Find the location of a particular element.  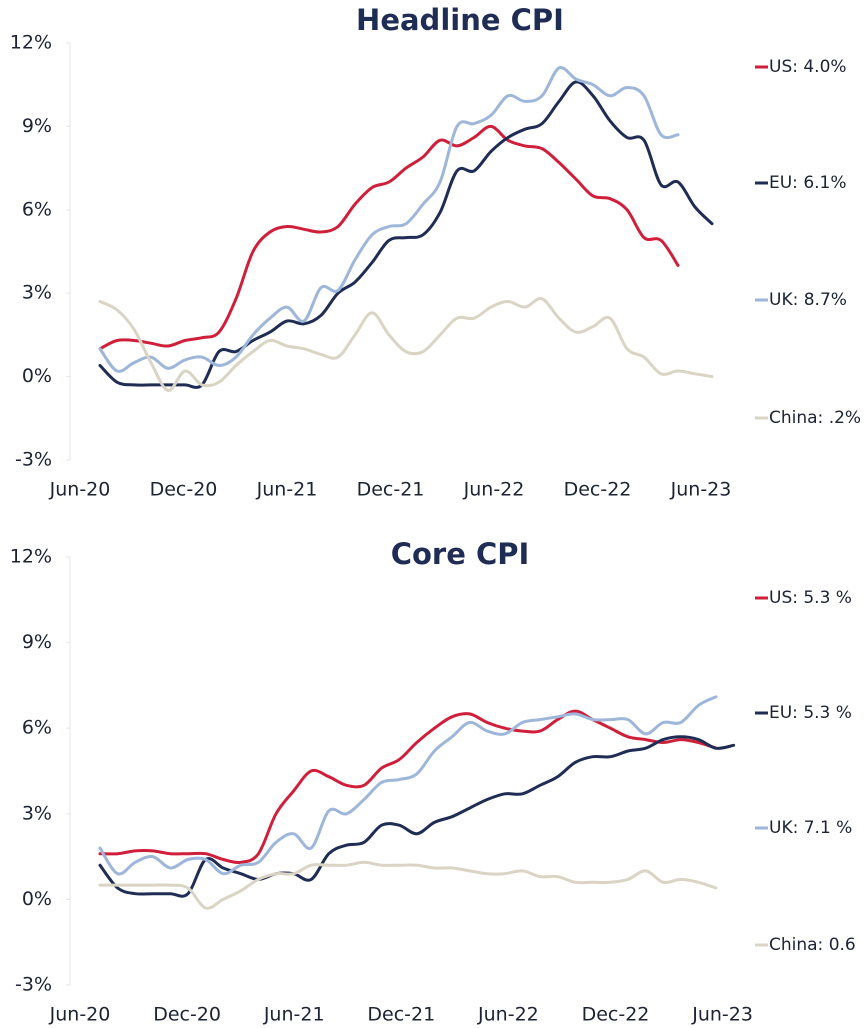

legend-label: China: 0.6 is located at coordinates (812, 945).